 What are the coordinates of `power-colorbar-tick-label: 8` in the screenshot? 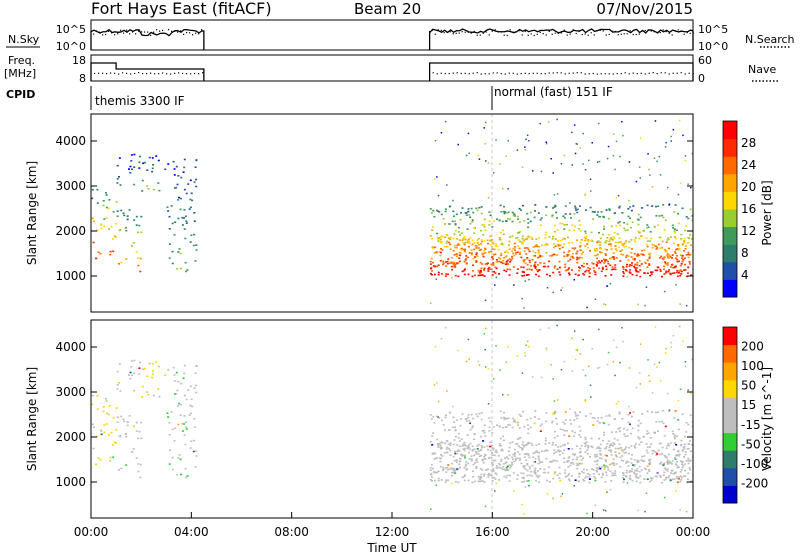 It's located at (745, 253).